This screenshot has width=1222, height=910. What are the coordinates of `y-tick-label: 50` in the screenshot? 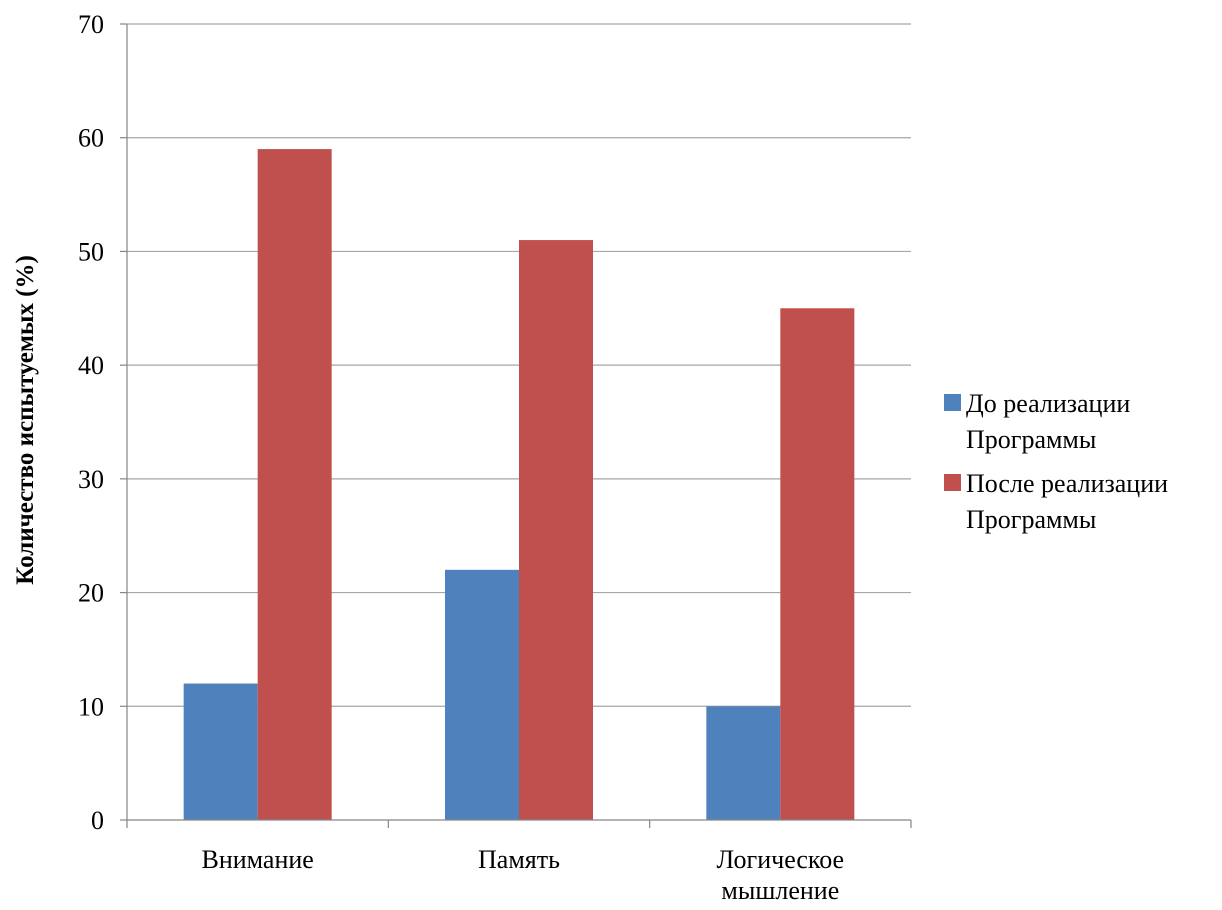 It's located at (91, 251).